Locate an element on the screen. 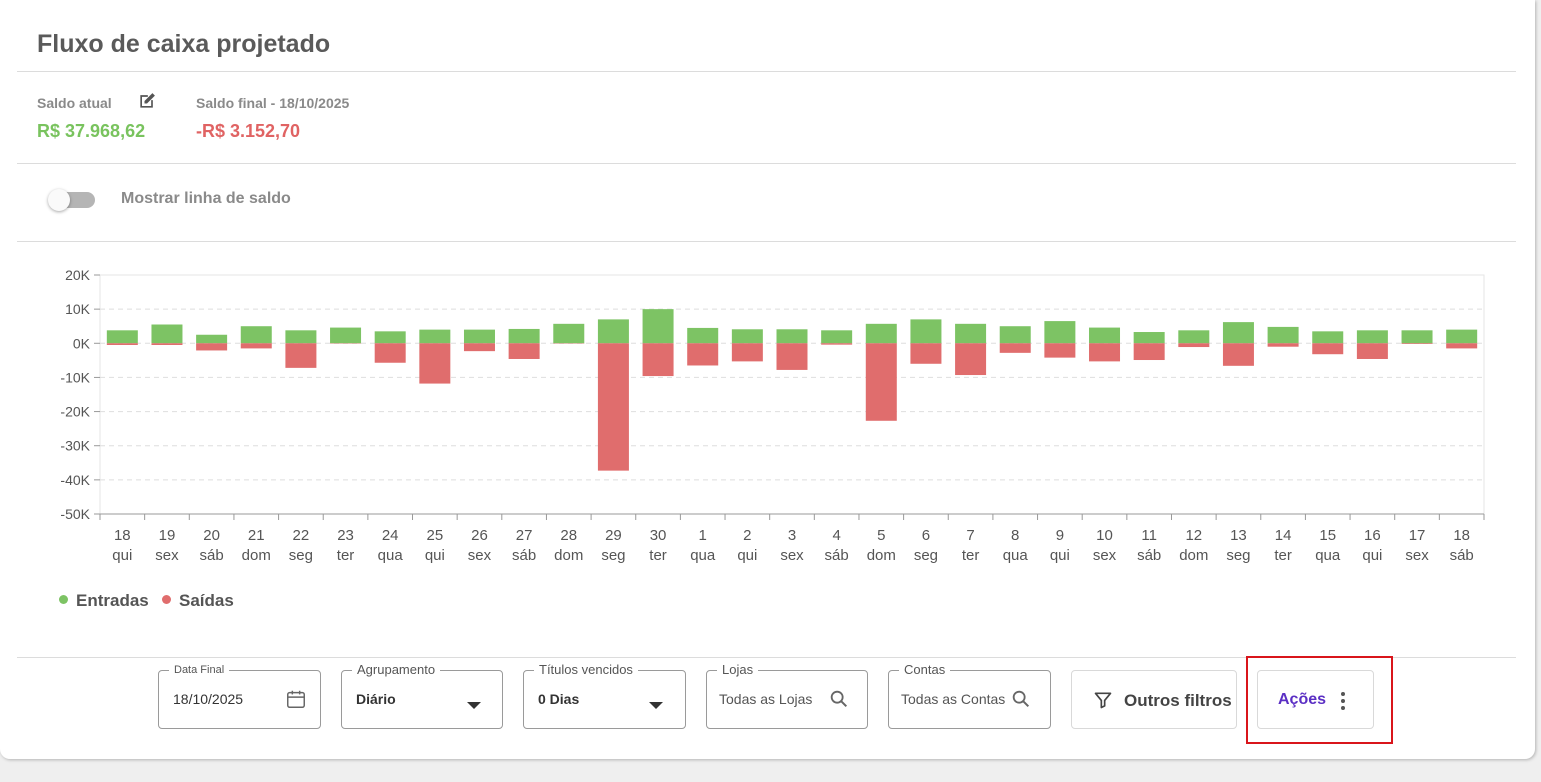 The width and height of the screenshot is (1541, 782). date-final-field: Data Final 18/10/2025 is located at coordinates (239, 695).